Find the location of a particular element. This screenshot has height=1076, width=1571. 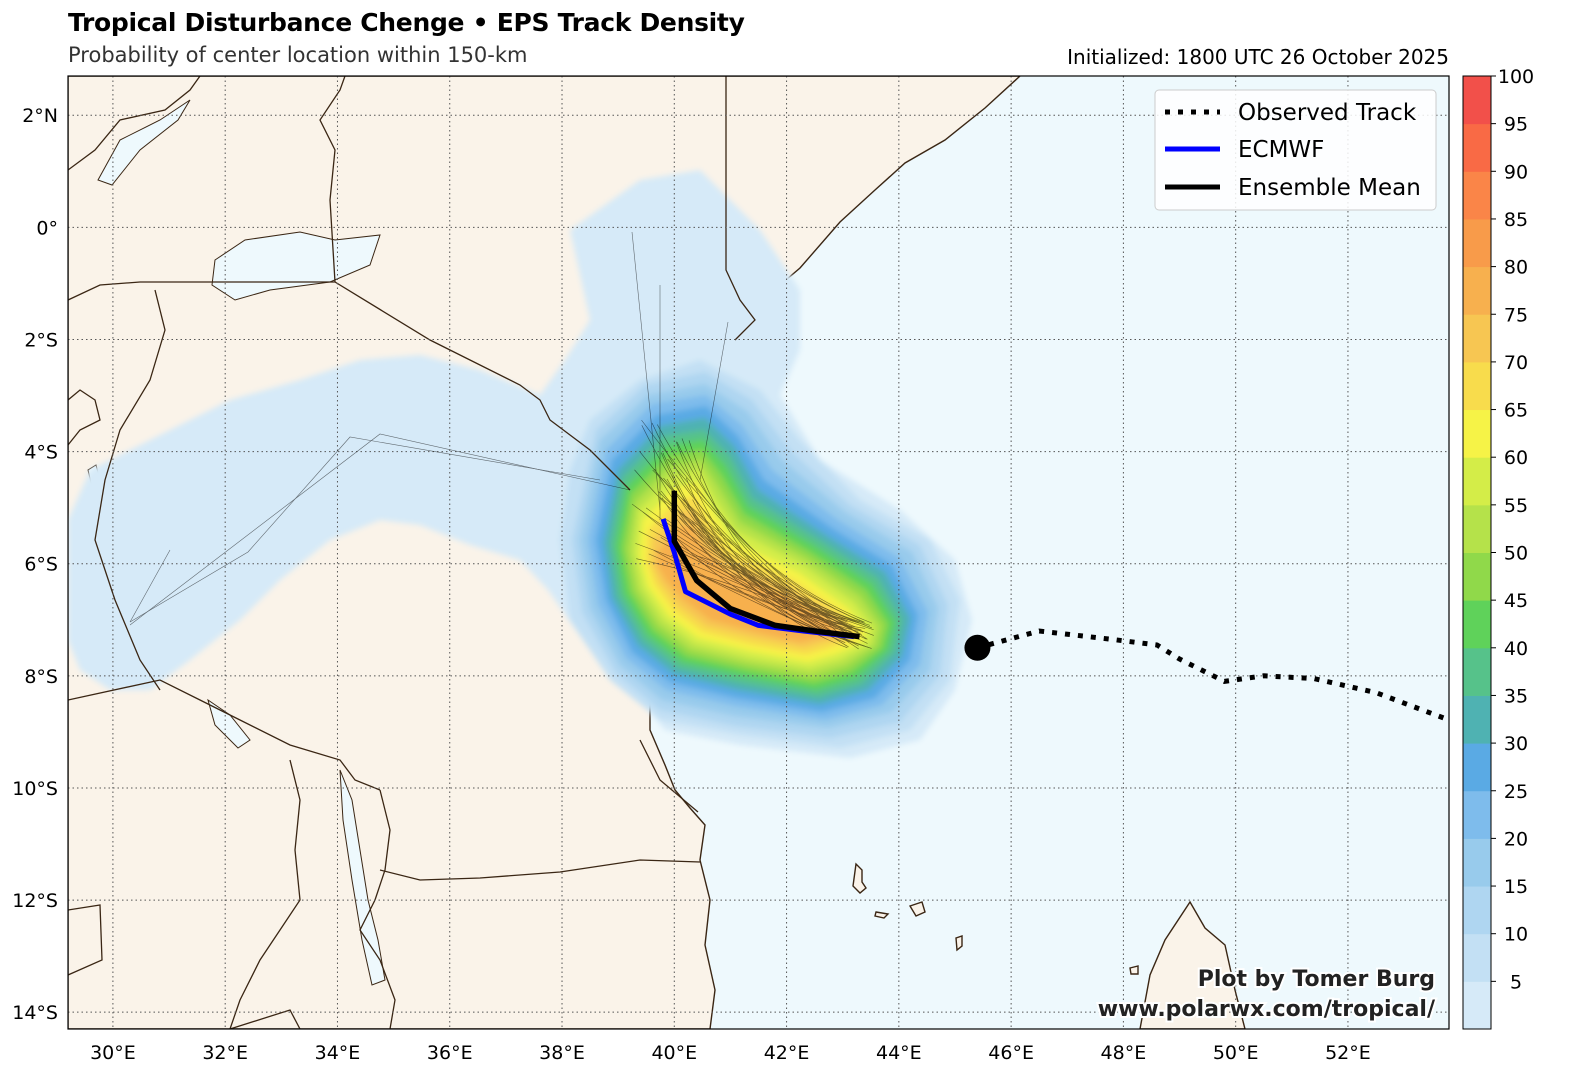

lon-tick-label: 38°E is located at coordinates (562, 1053).